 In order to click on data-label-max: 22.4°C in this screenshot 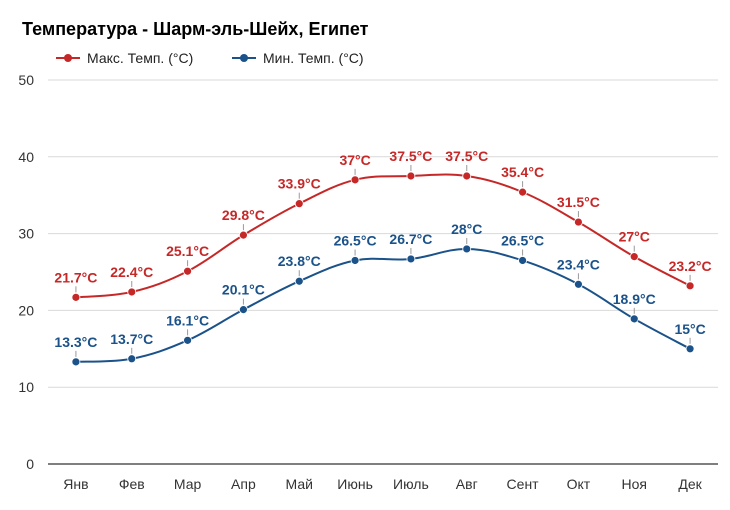, I will do `click(131, 272)`.